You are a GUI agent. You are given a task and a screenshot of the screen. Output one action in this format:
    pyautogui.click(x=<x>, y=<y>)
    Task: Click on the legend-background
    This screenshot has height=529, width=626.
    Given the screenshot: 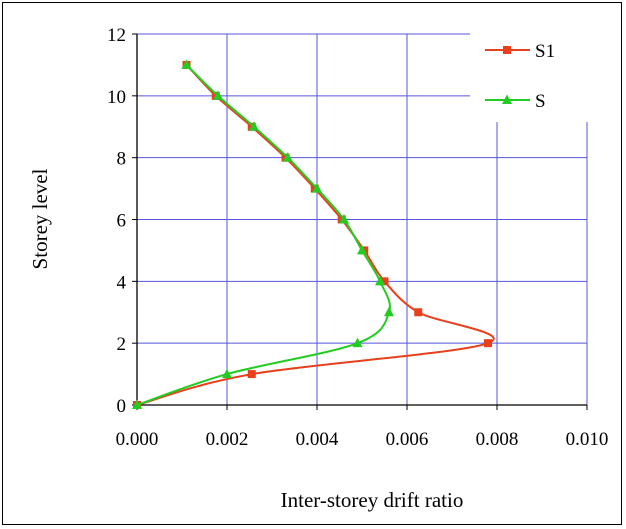 What is the action you would take?
    pyautogui.click(x=535, y=77)
    